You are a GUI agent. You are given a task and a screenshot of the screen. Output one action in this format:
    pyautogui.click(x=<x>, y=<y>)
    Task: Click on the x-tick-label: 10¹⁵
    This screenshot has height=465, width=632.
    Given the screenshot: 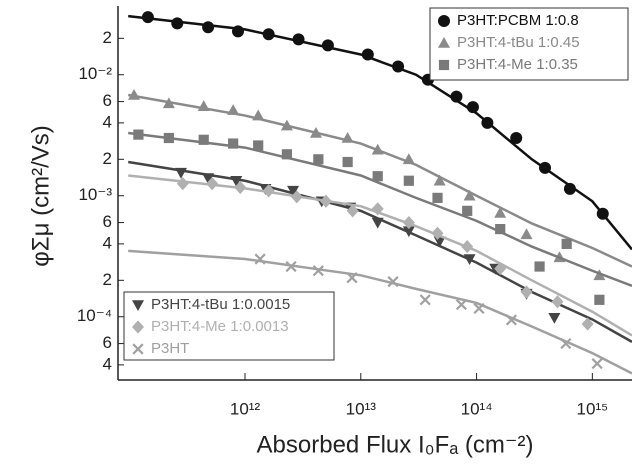 What is the action you would take?
    pyautogui.click(x=593, y=408)
    